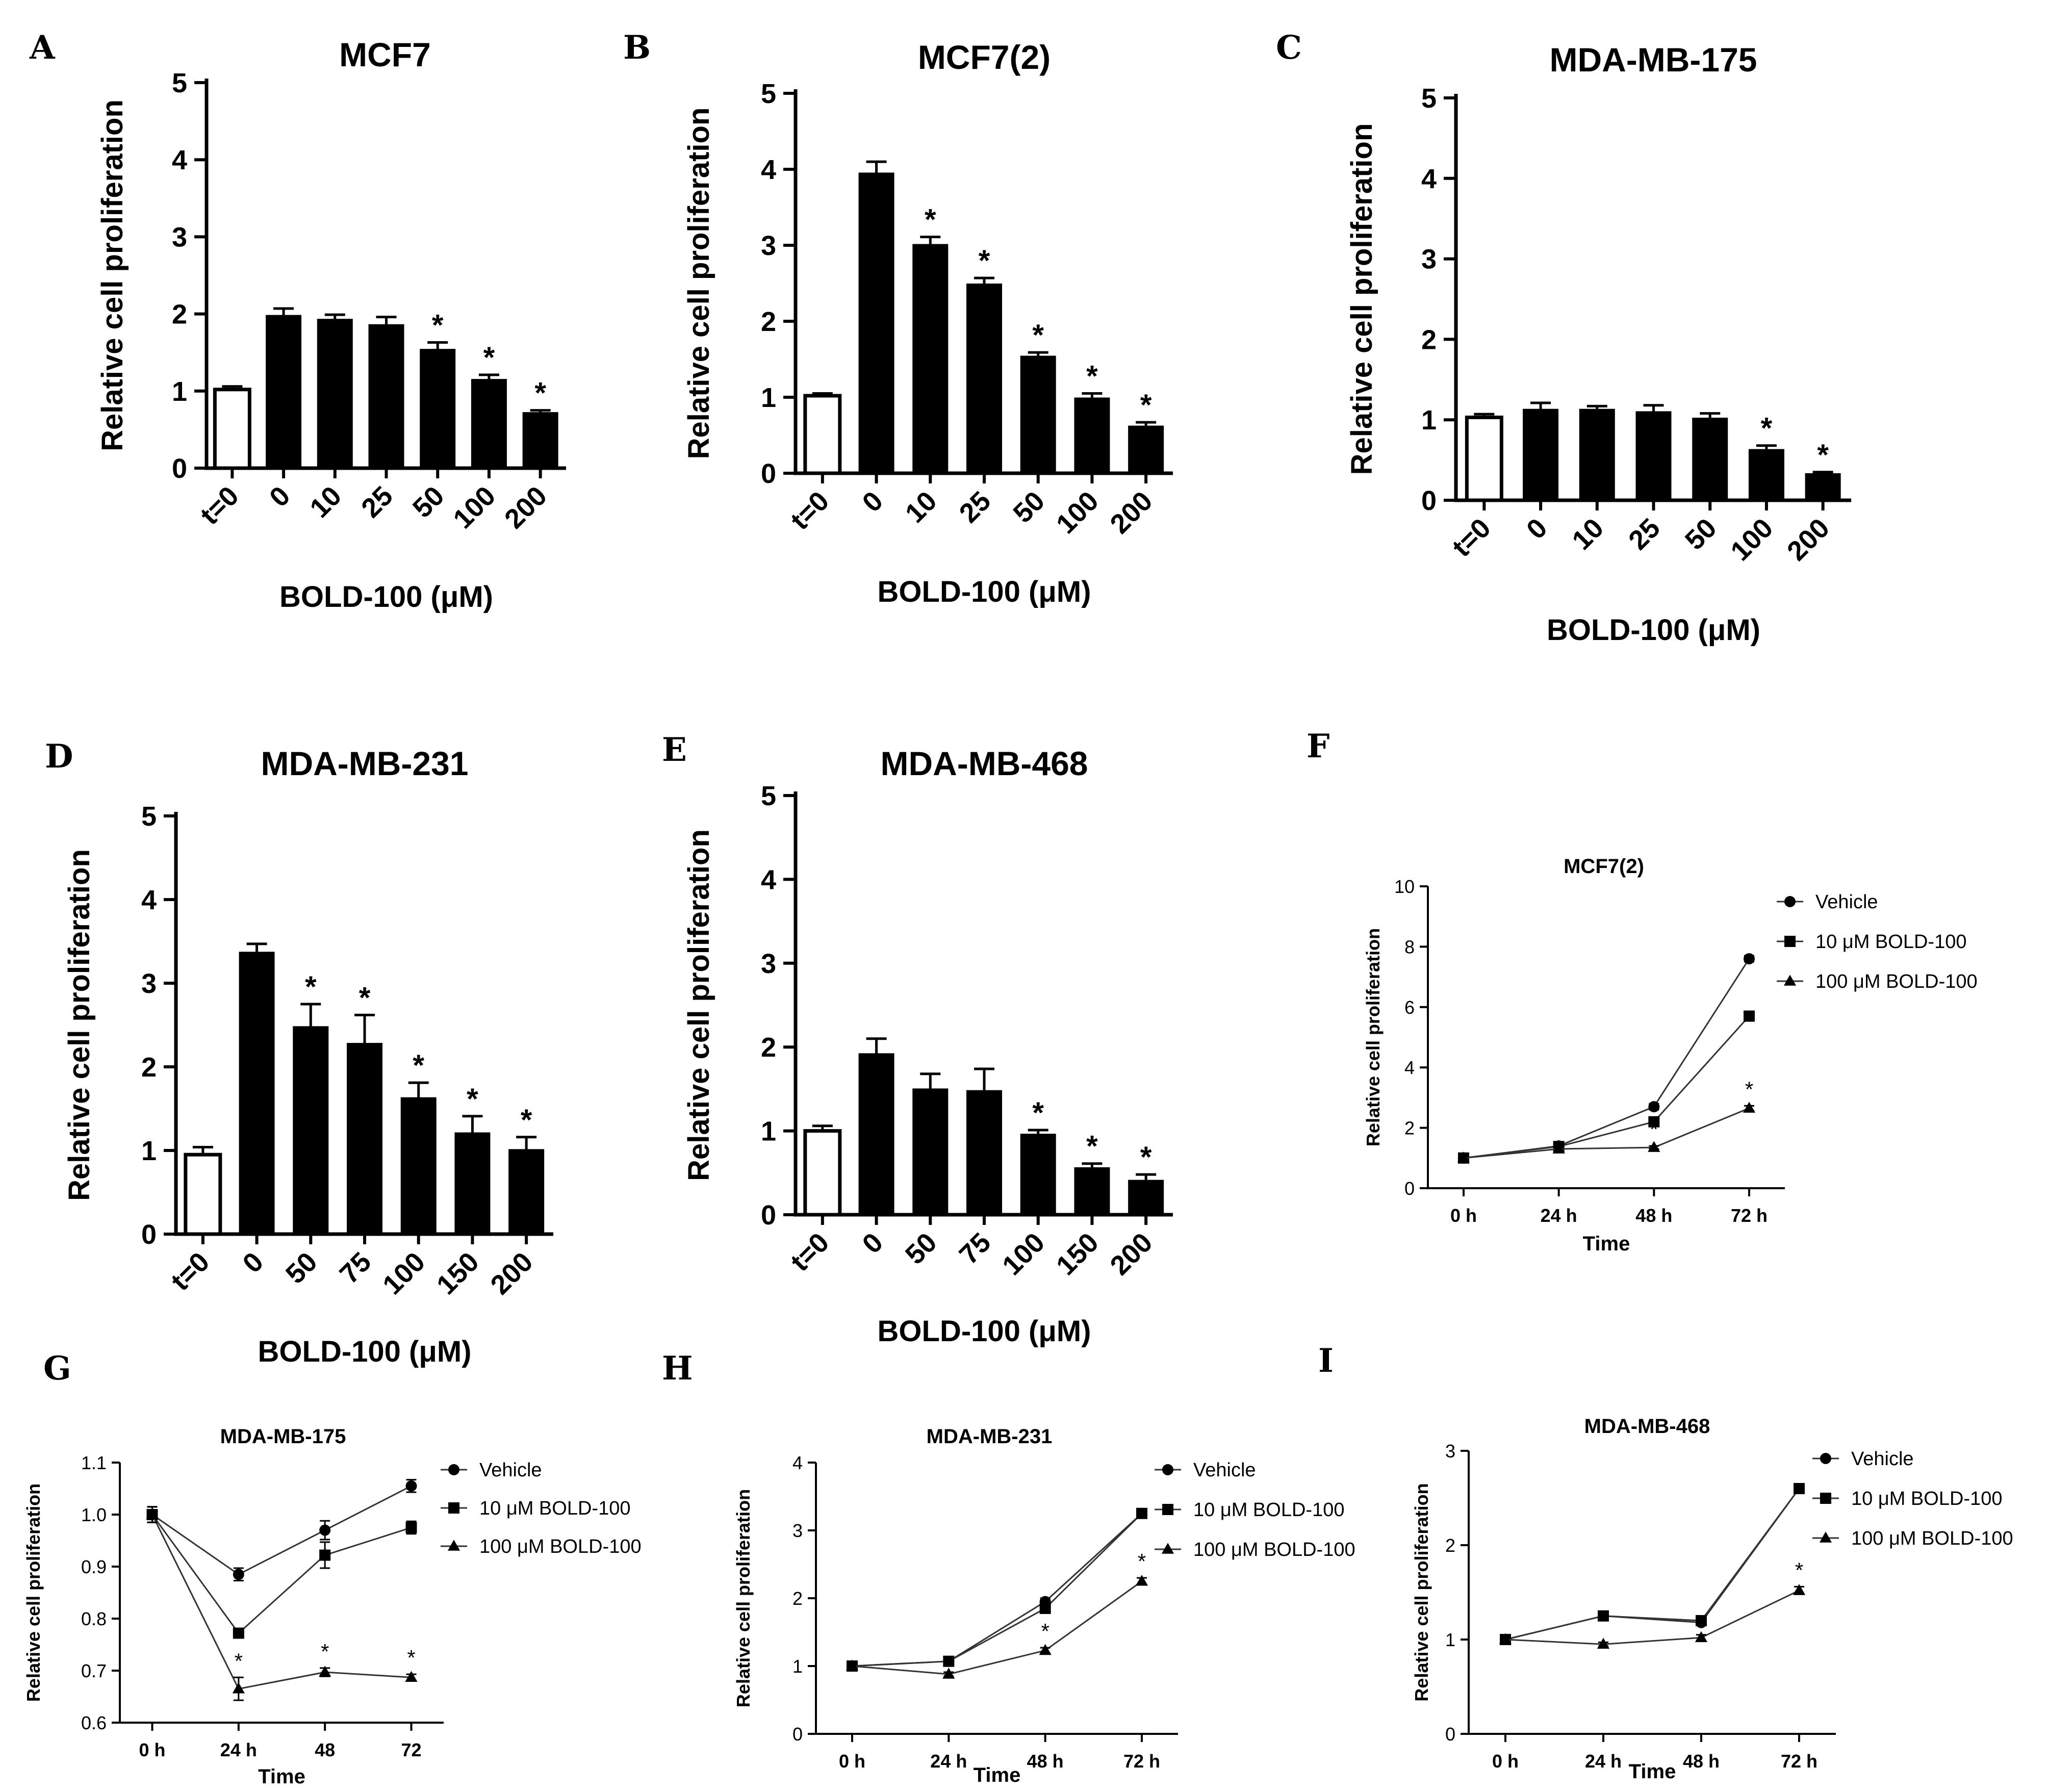 This screenshot has height=1792, width=2048. Describe the element at coordinates (990, 1436) in the screenshot. I see `chart-title: MDA-MB-231` at that location.